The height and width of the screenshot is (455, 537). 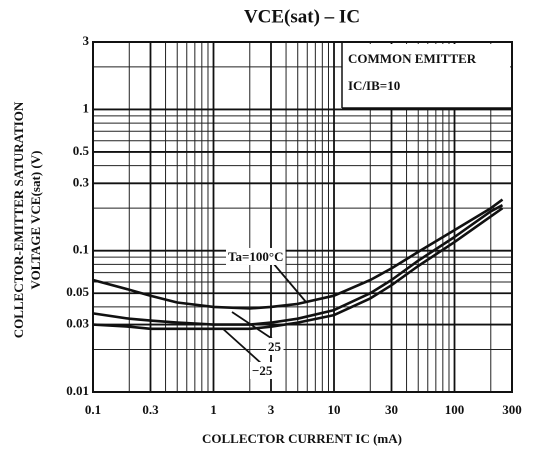 I want to click on y-tick-label: 1, so click(x=86, y=107).